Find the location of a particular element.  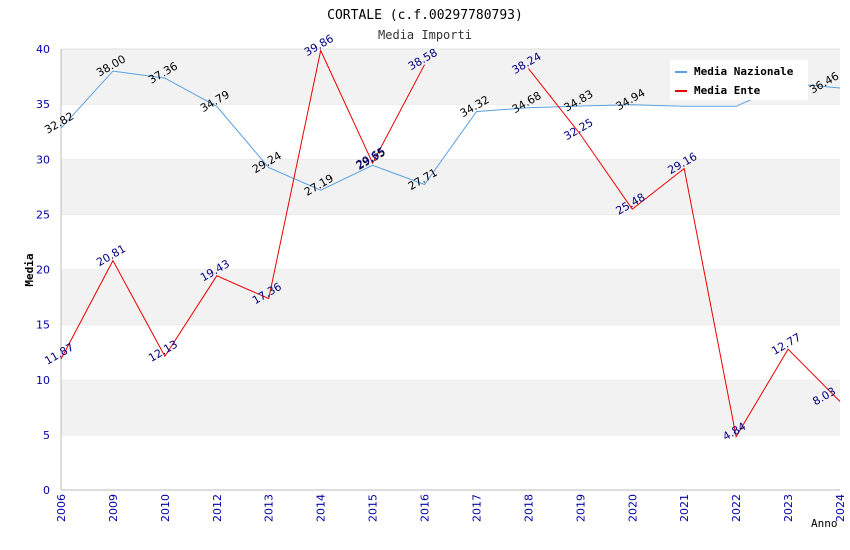

y-tick-labels: 0 5 10 15 20 25 30 35 40 is located at coordinates (43, 270).